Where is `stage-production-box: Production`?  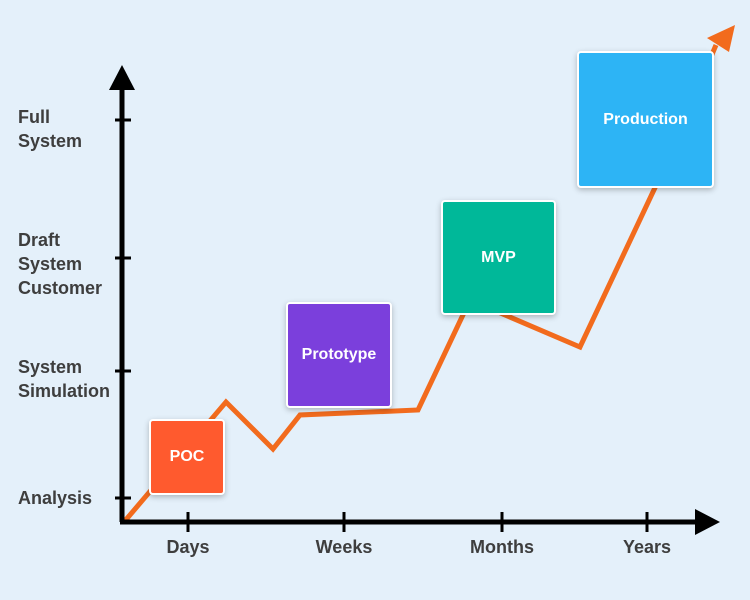 stage-production-box: Production is located at coordinates (645, 119).